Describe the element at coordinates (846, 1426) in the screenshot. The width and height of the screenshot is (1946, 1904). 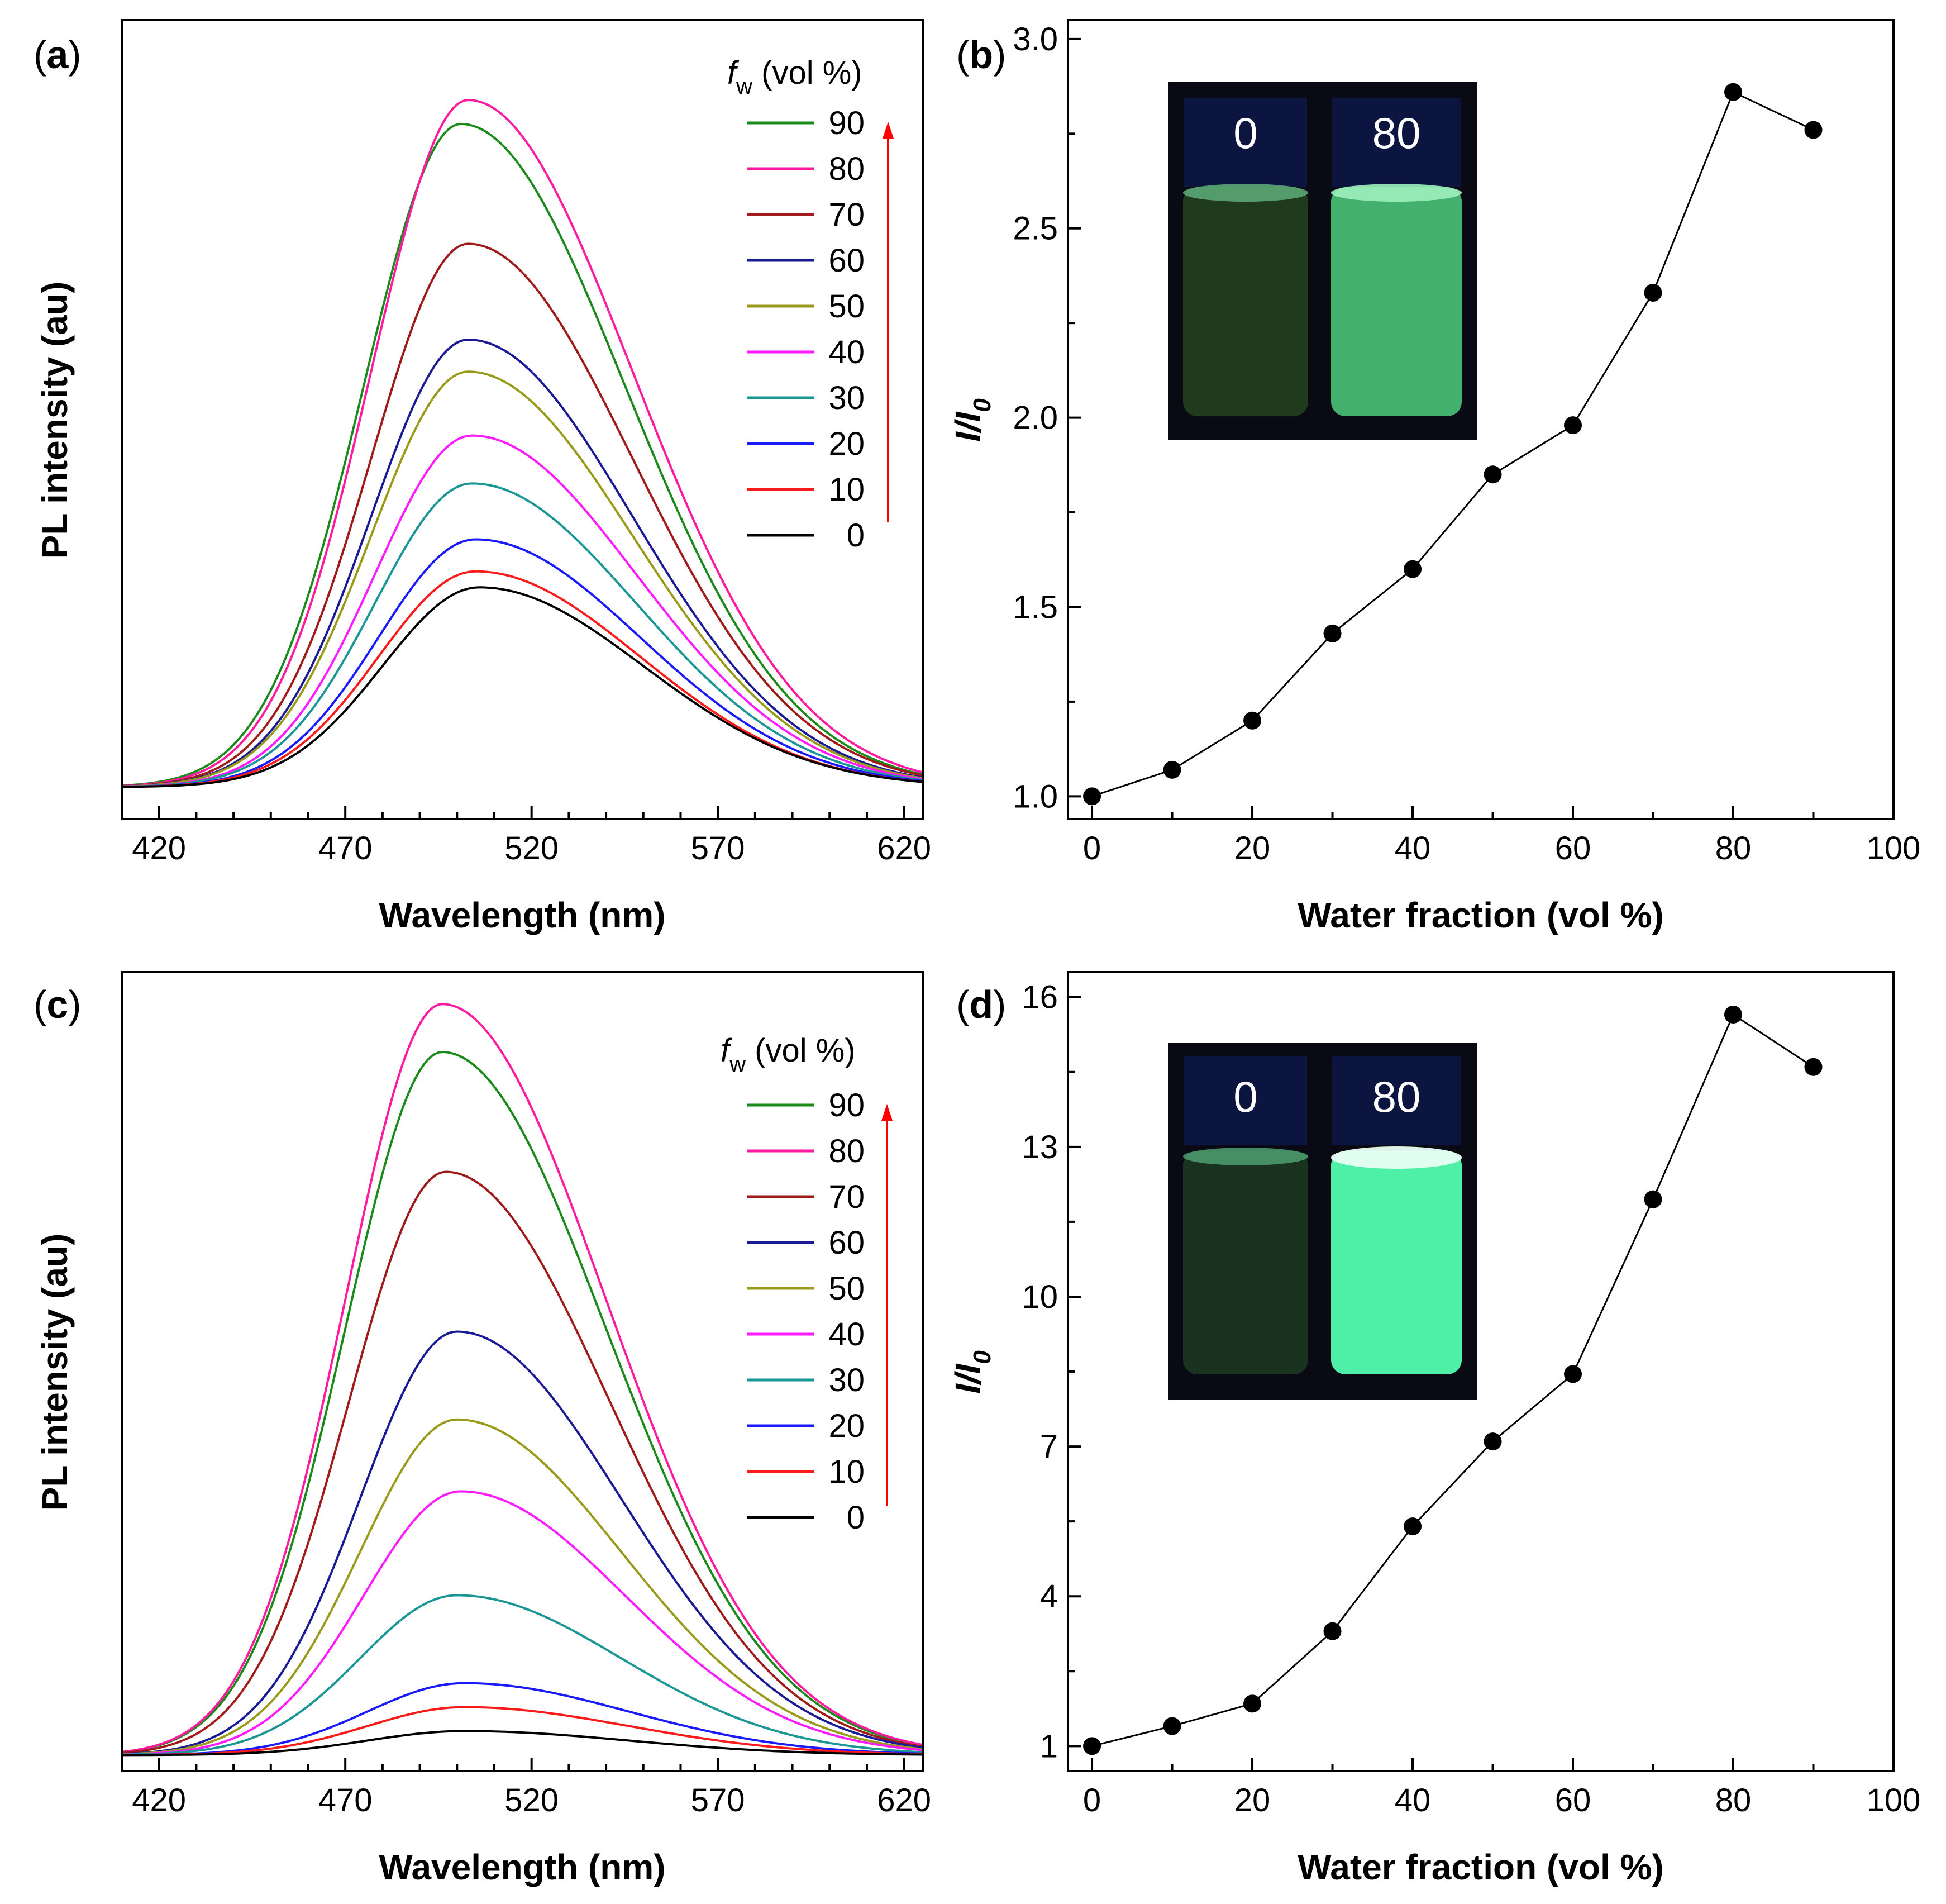
I see `legend-label-c-20: 20` at that location.